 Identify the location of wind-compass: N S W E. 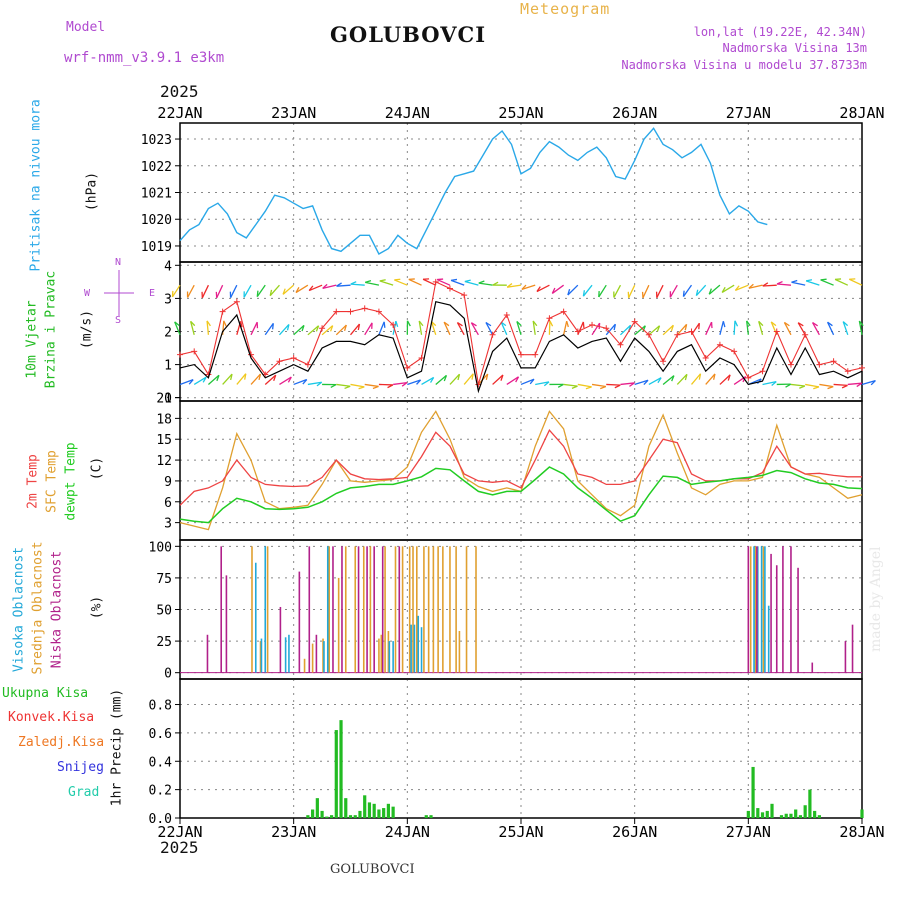
(119, 291).